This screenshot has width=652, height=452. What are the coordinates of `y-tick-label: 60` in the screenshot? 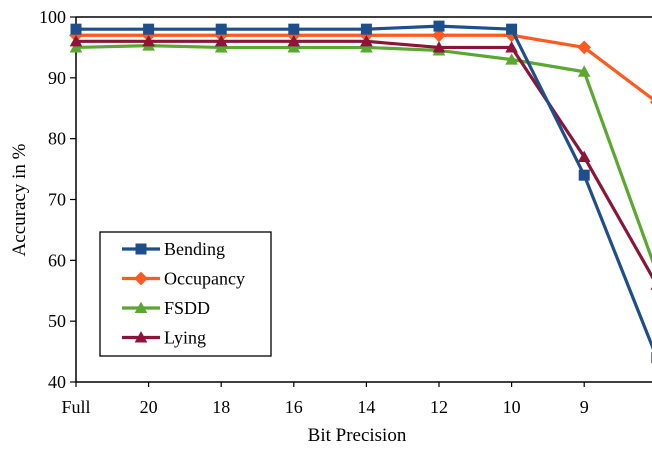 It's located at (57, 260).